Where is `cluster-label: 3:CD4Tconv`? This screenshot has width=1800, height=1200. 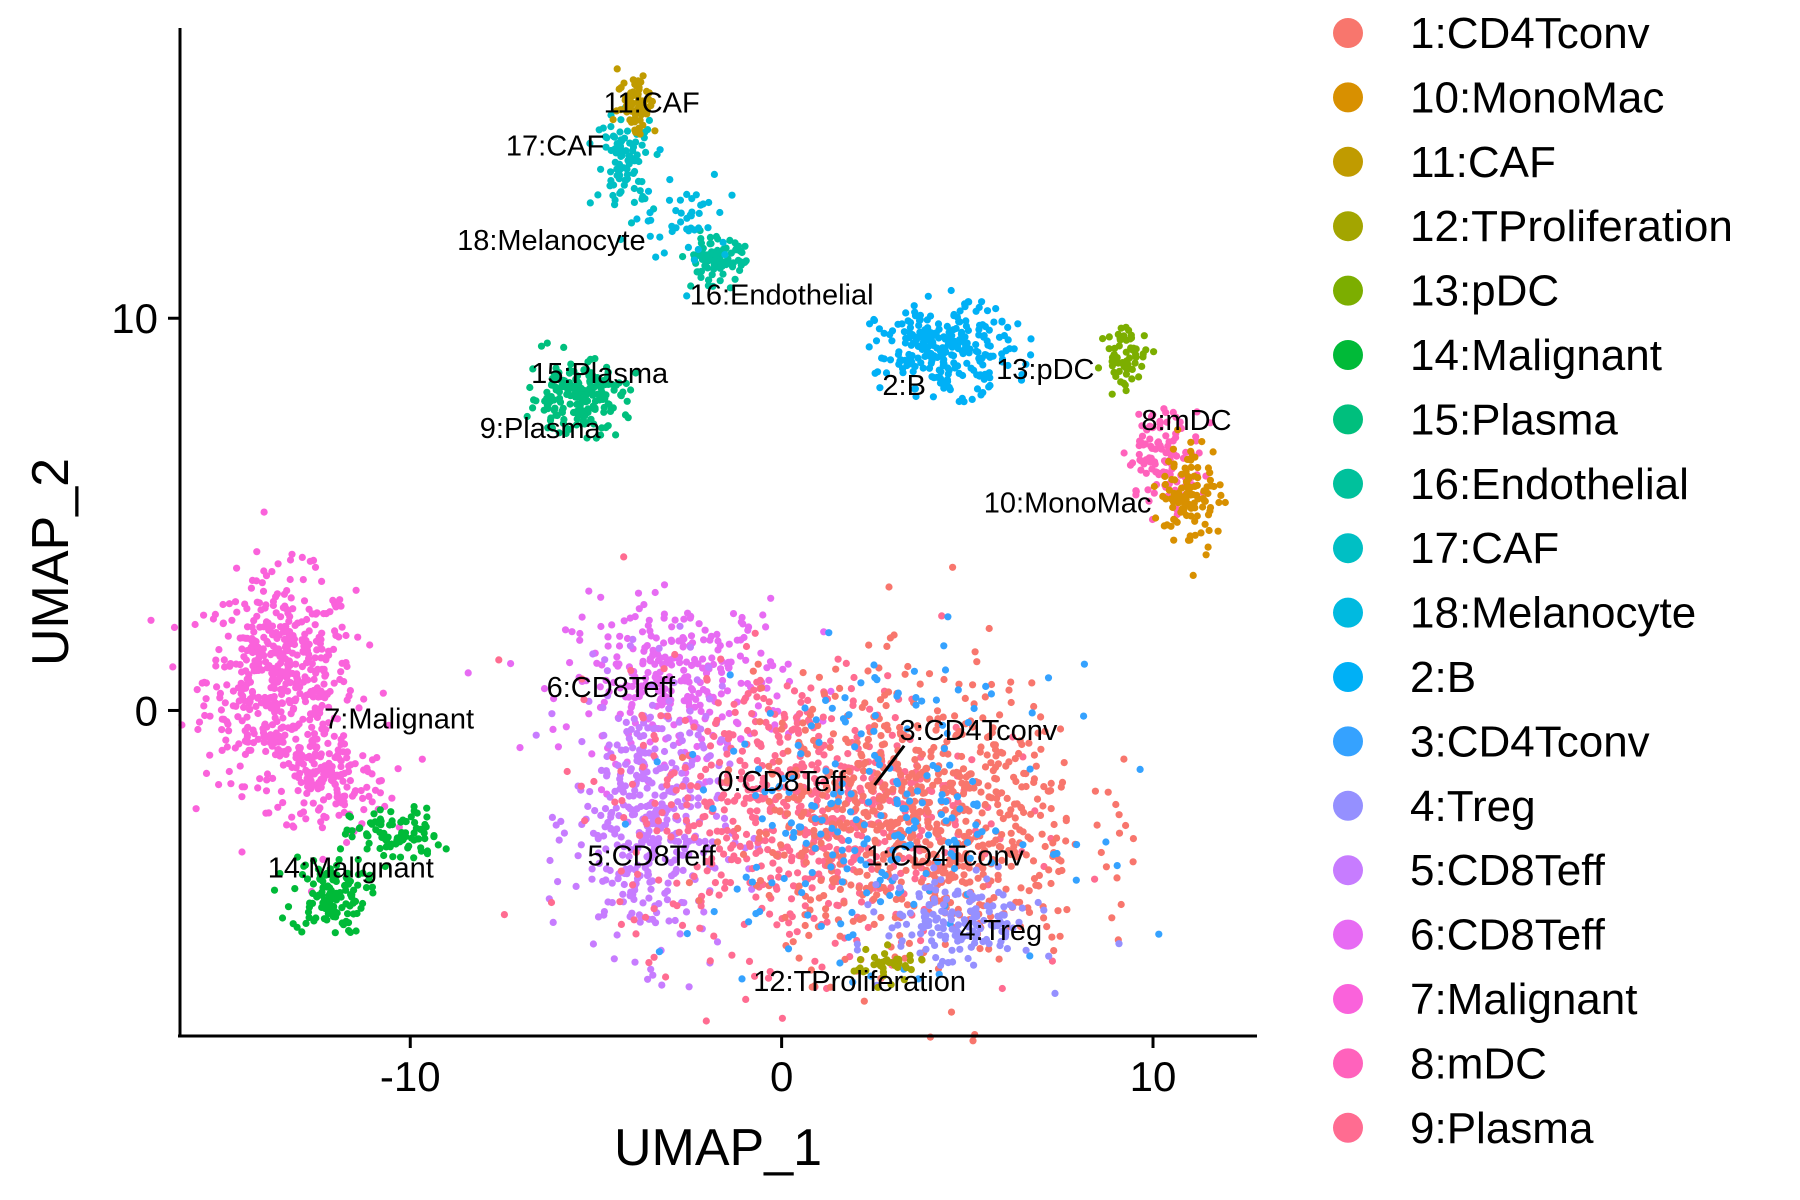
cluster-label: 3:CD4Tconv is located at coordinates (978, 731).